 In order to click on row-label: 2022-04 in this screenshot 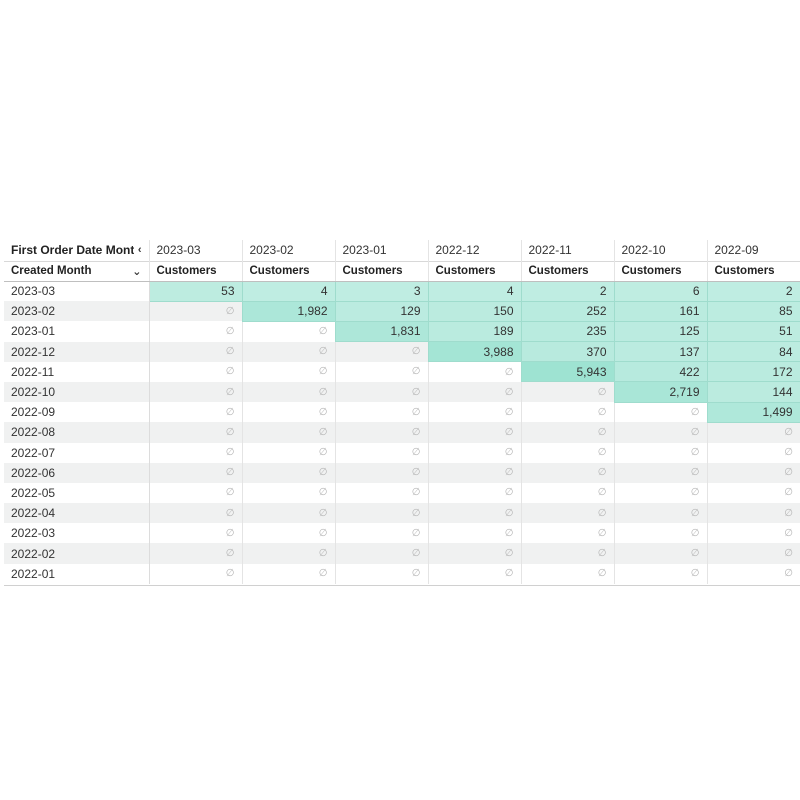, I will do `click(77, 513)`.